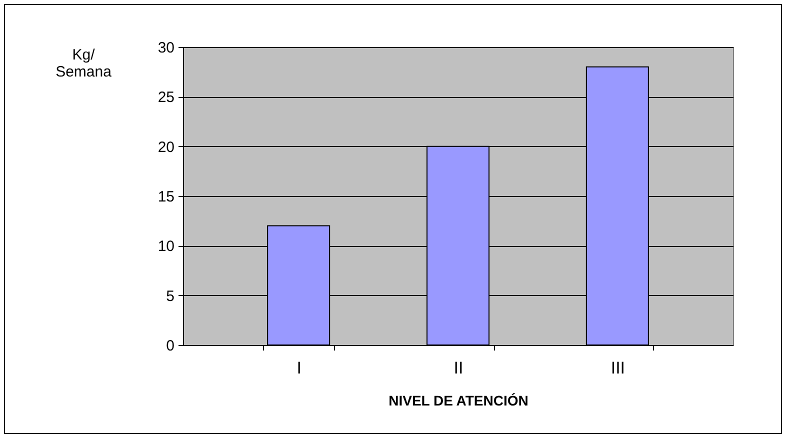 The height and width of the screenshot is (441, 790). What do you see at coordinates (459, 368) in the screenshot?
I see `x-tick-label: II` at bounding box center [459, 368].